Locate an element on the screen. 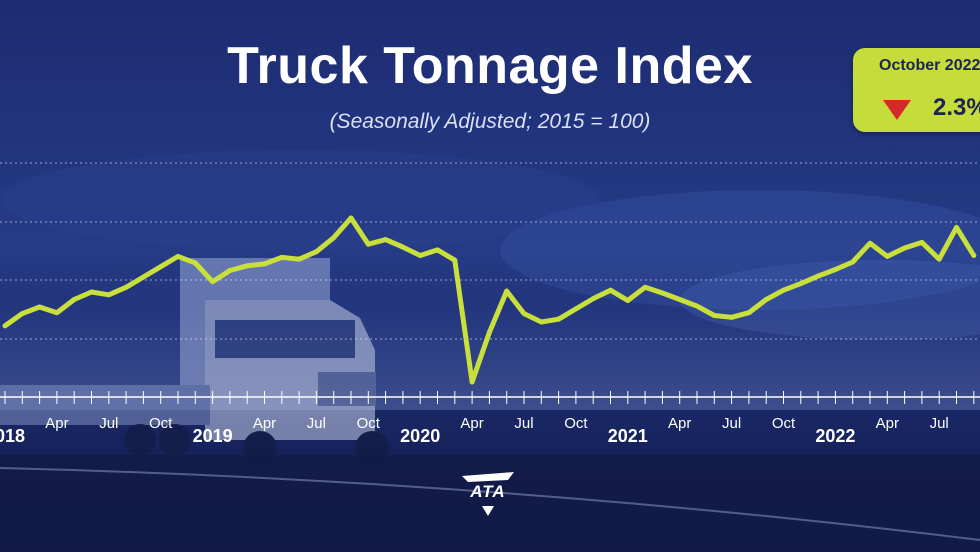 This screenshot has height=552, width=980. x-tick-label: 2022 is located at coordinates (835, 436).